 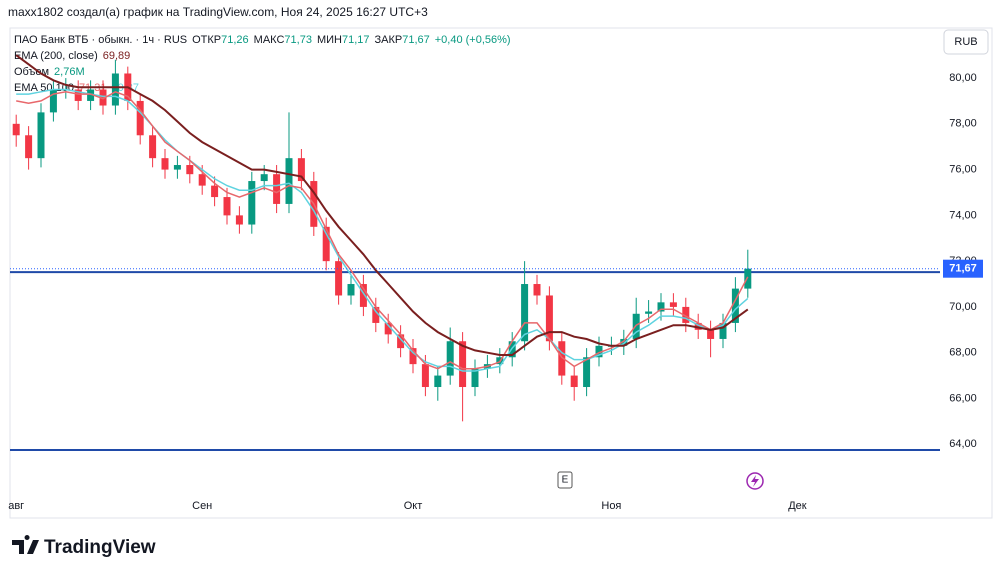 I want to click on legend-name: Объем, so click(x=31, y=72).